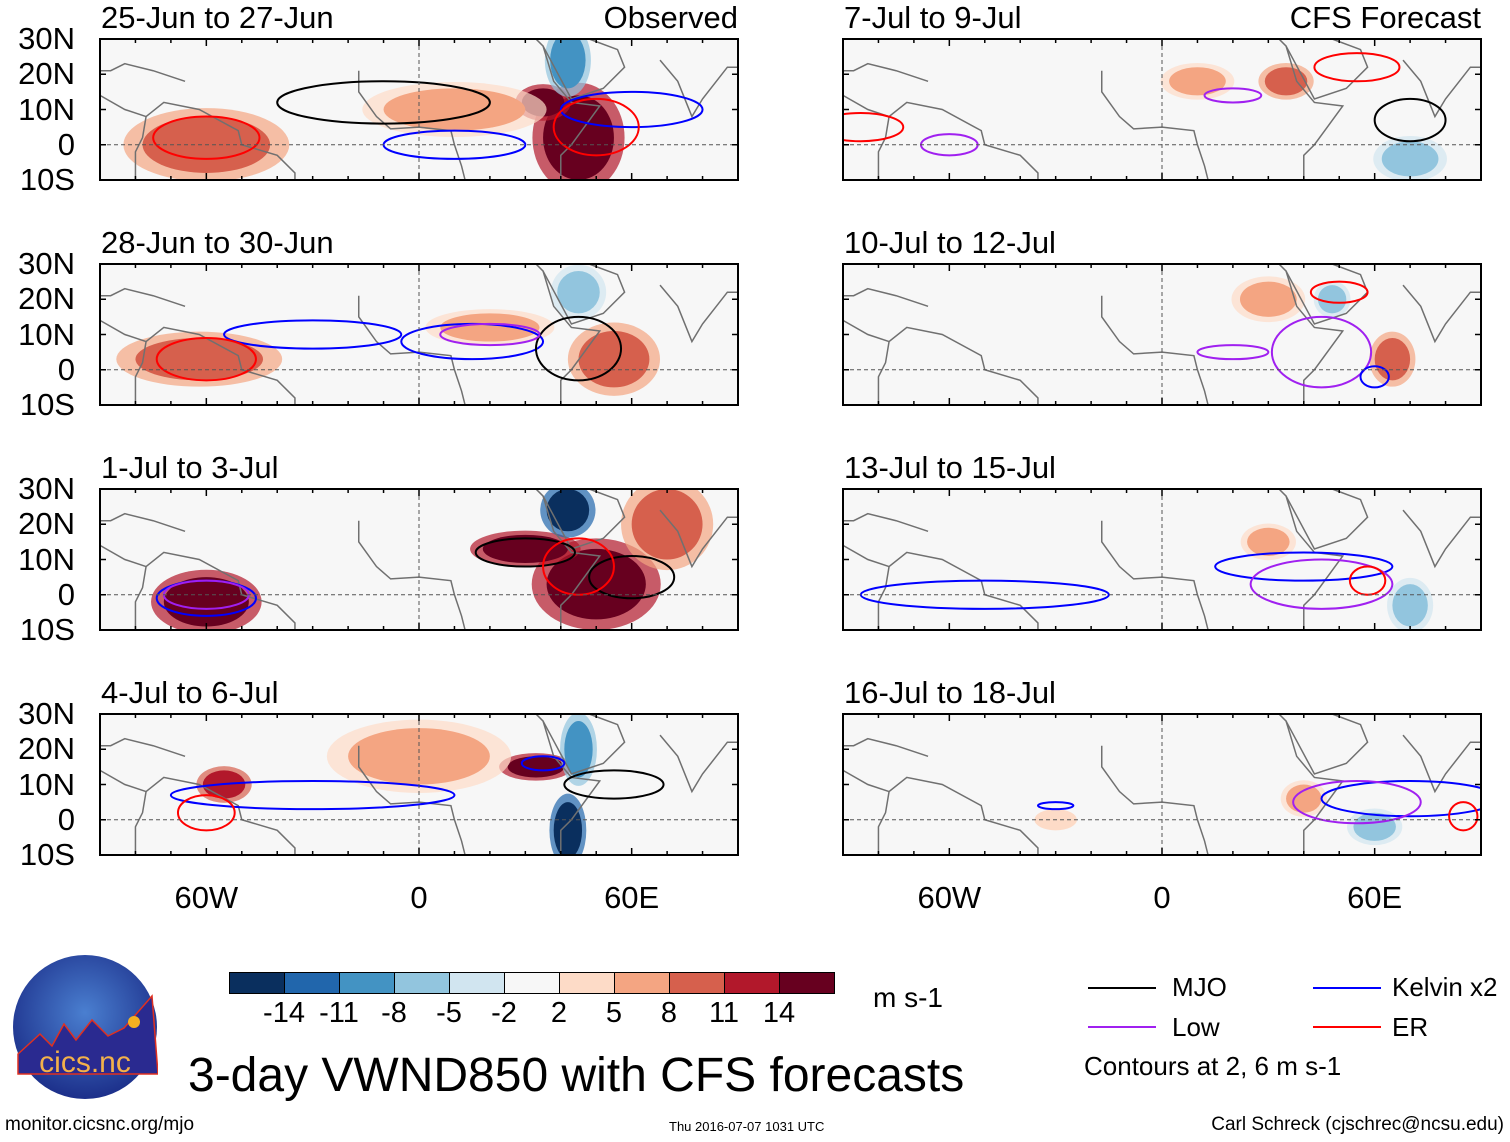 Image resolution: width=1510 pixels, height=1142 pixels. I want to click on colorbar-units: m s-1, so click(908, 997).